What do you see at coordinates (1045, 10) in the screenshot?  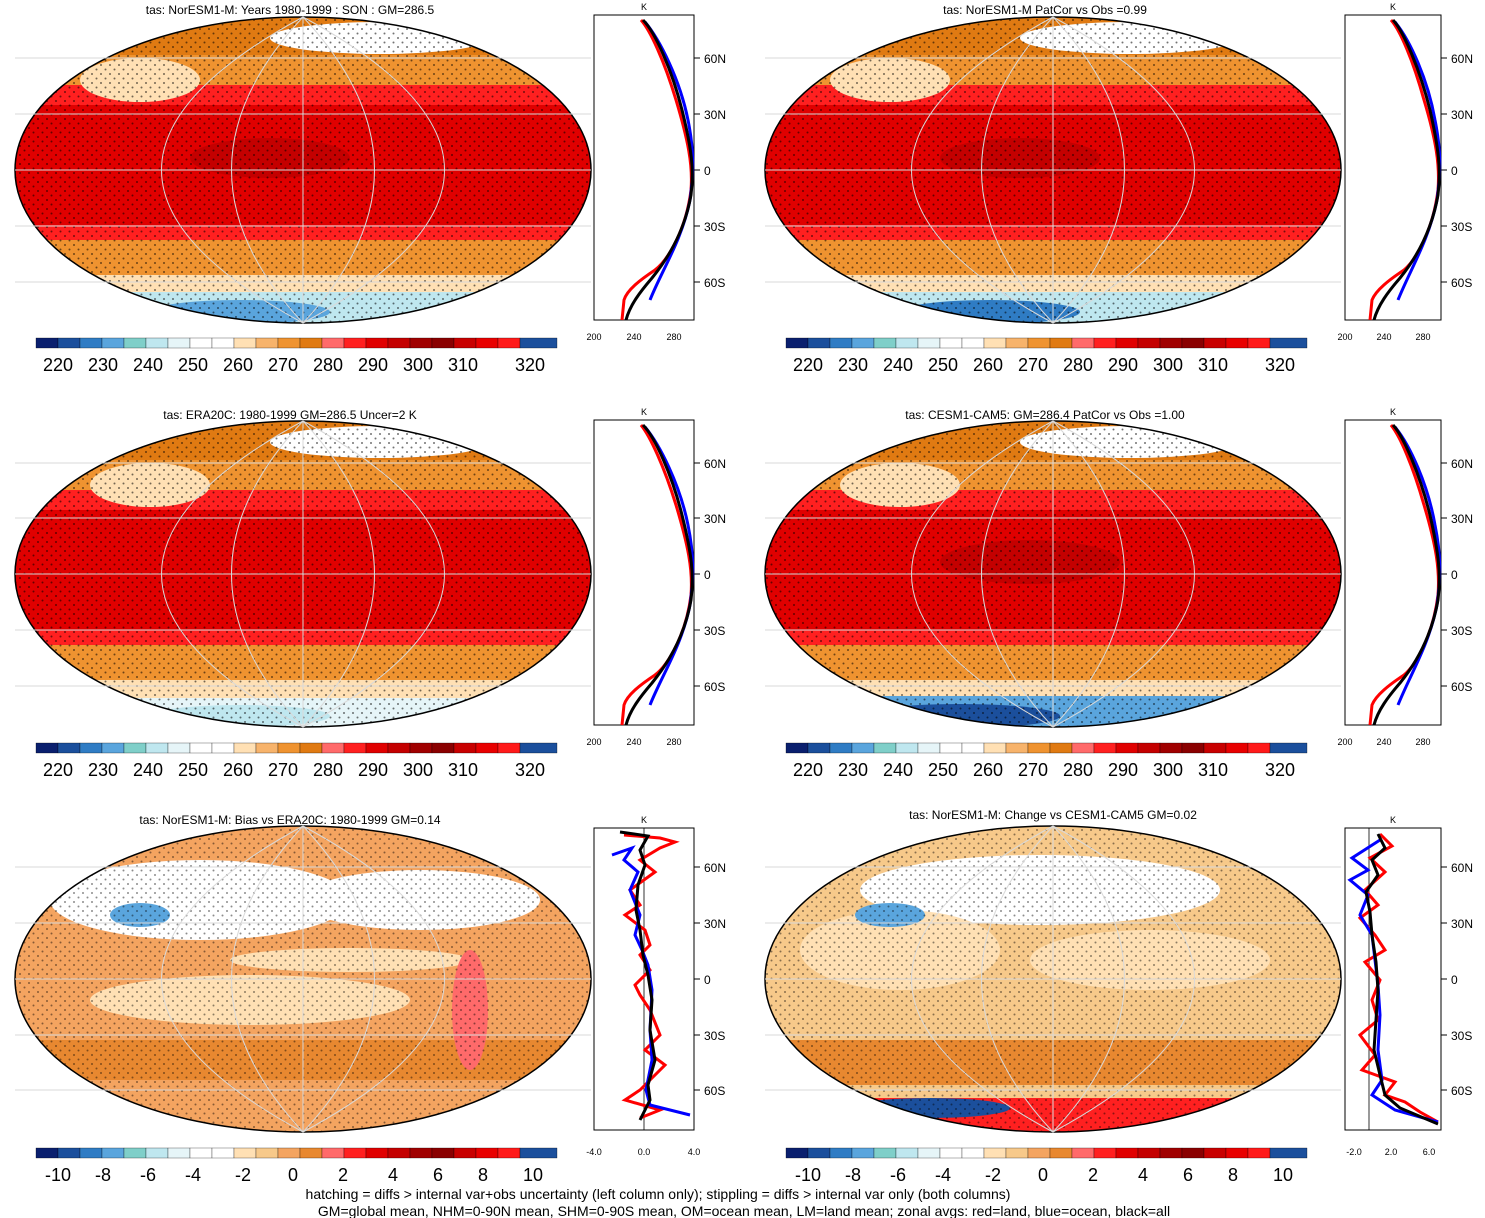 I see `panel-2-title: tas: NorESM1-M PatCor vs Obs =0.99` at bounding box center [1045, 10].